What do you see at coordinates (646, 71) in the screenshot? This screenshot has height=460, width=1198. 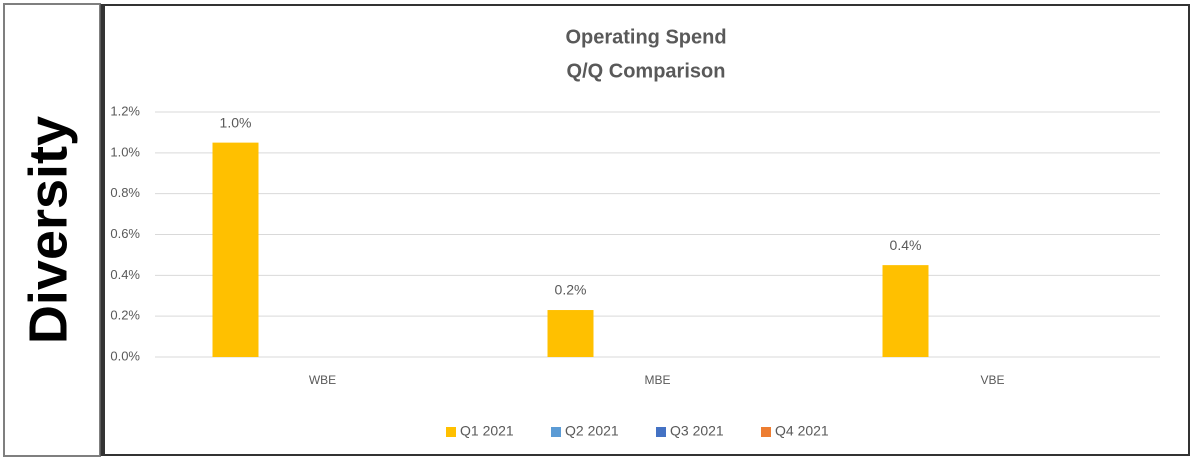 I see `chart-title: Q/Q Comparison` at bounding box center [646, 71].